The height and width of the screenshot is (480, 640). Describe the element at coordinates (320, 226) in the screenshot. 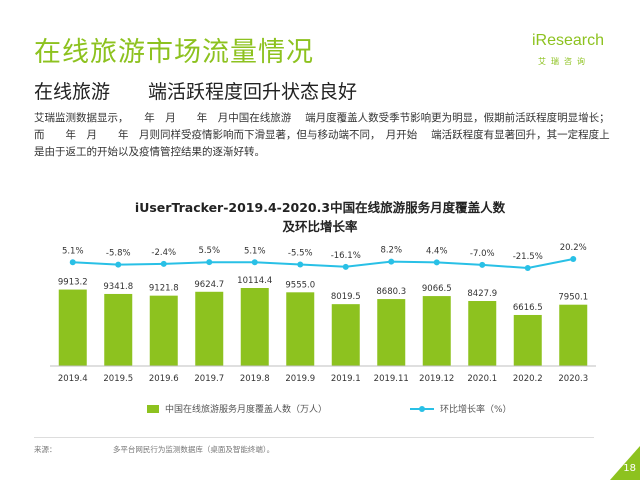

I see `chart-title-line2: 及环比增长率` at that location.